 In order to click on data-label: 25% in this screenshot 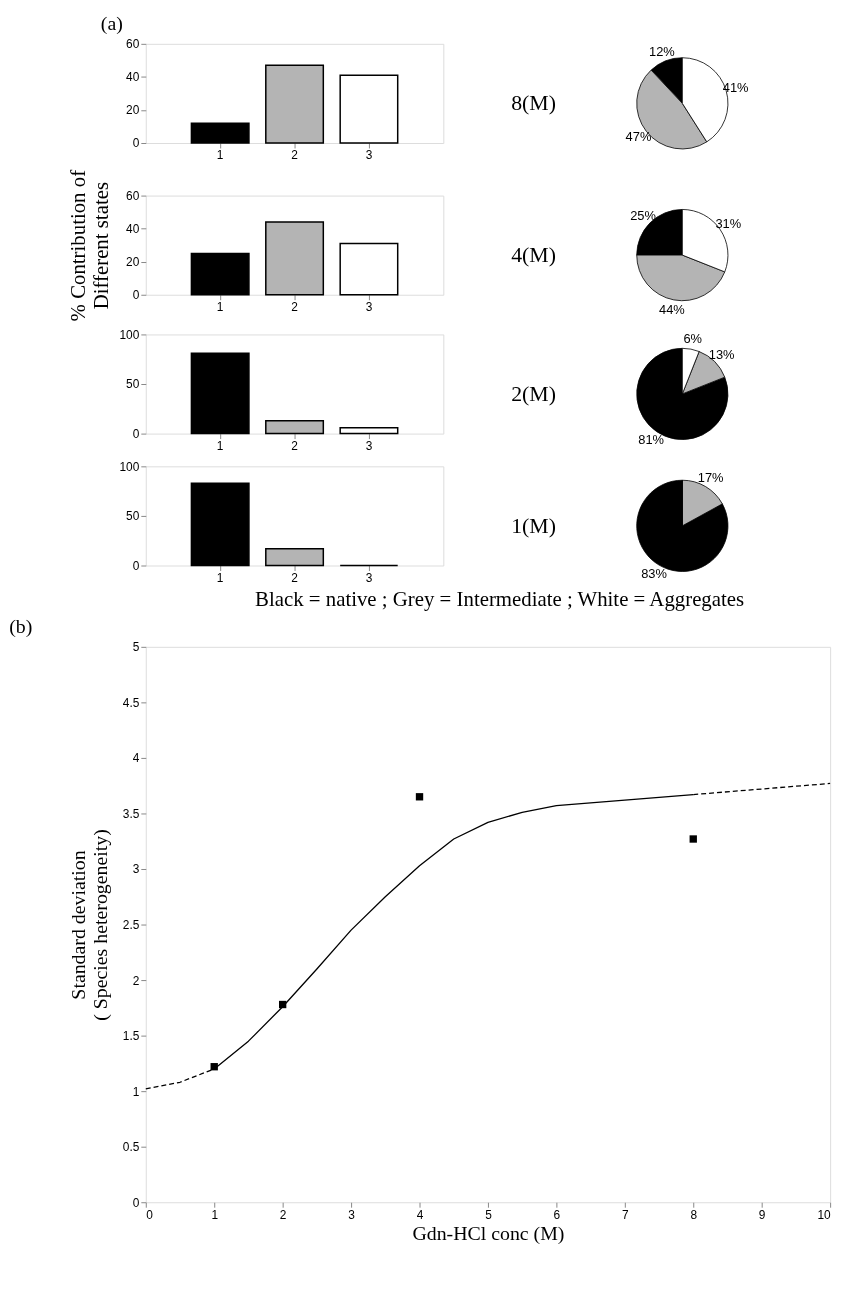, I will do `click(643, 215)`.